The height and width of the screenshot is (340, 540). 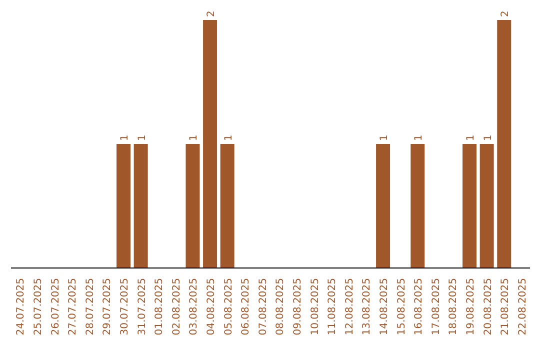 I want to click on x-tick-label: 15.08.2025, so click(x=402, y=307).